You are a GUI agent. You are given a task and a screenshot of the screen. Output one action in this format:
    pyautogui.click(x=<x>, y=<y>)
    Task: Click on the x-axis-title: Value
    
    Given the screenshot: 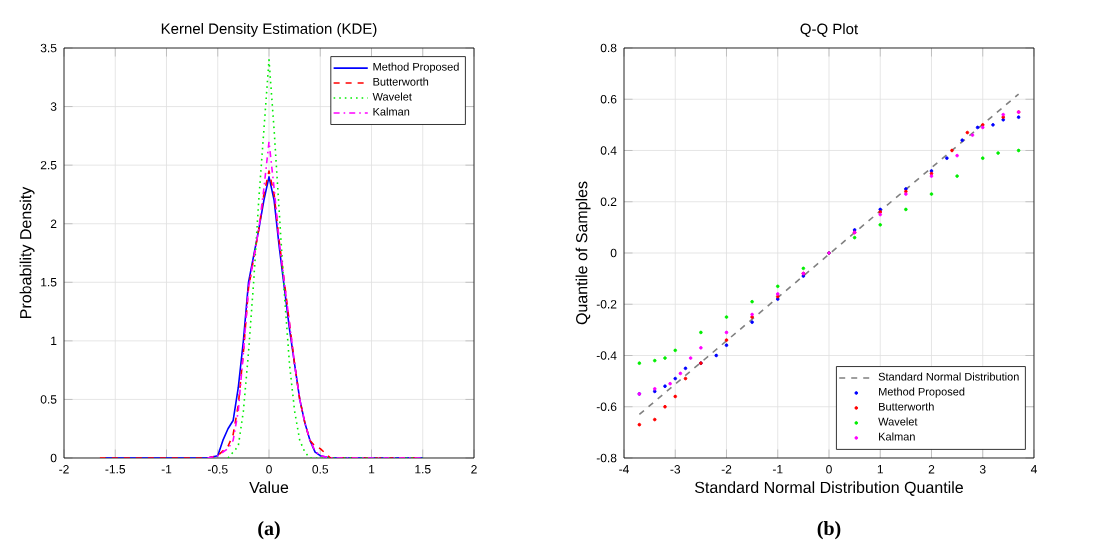 What is the action you would take?
    pyautogui.click(x=269, y=487)
    